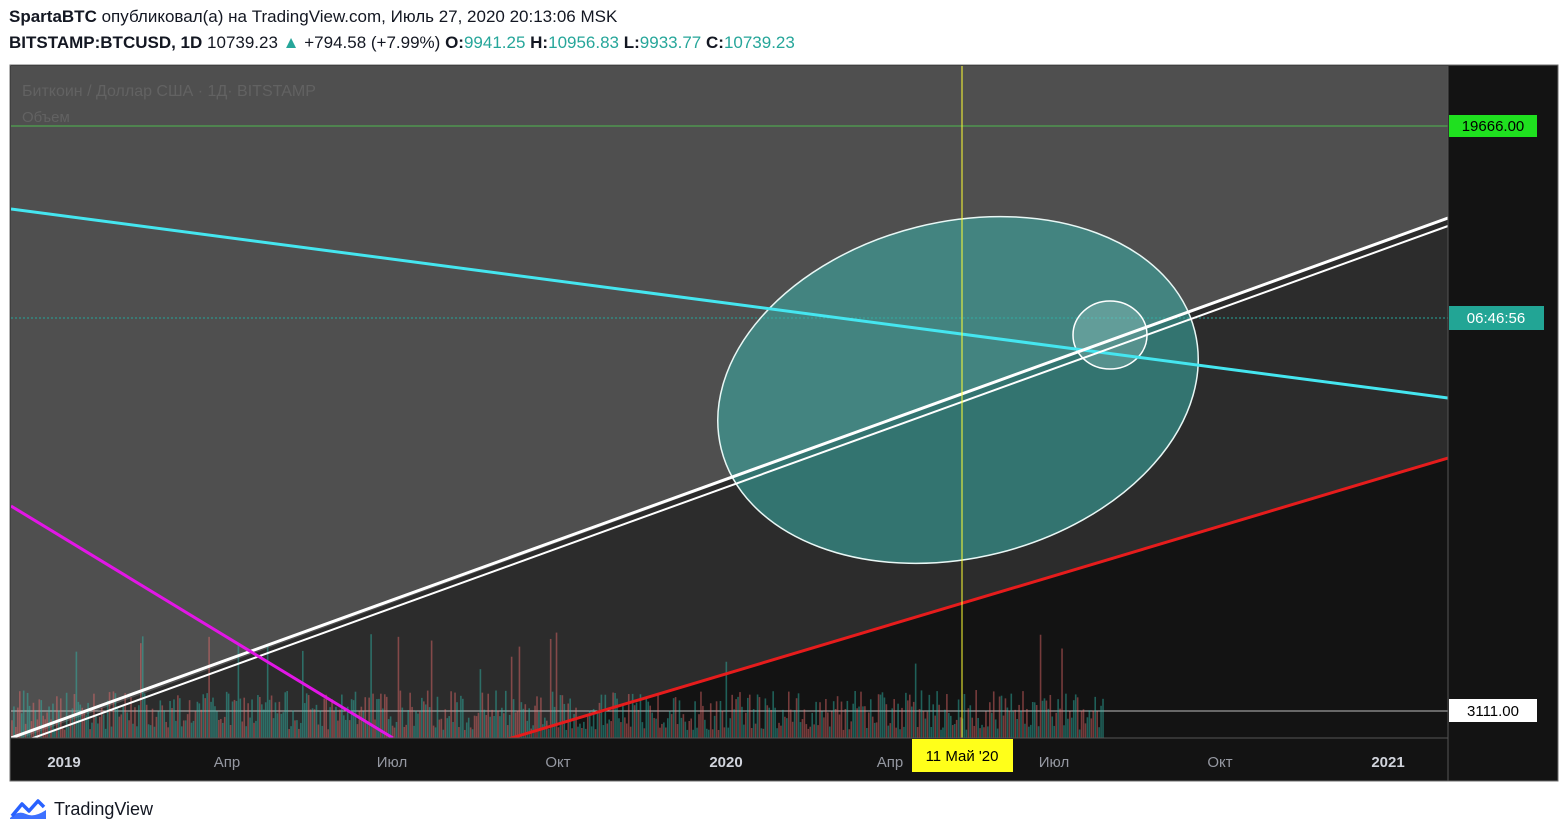 The height and width of the screenshot is (836, 1567). I want to click on label-3111: 3111.00, so click(1493, 710).